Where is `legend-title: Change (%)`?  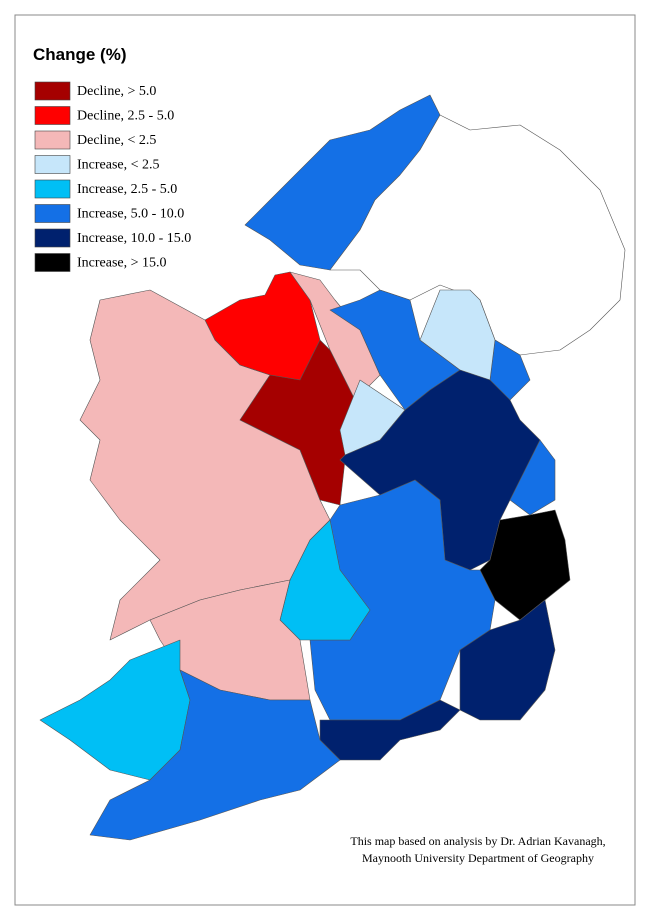
legend-title: Change (%) is located at coordinates (80, 54).